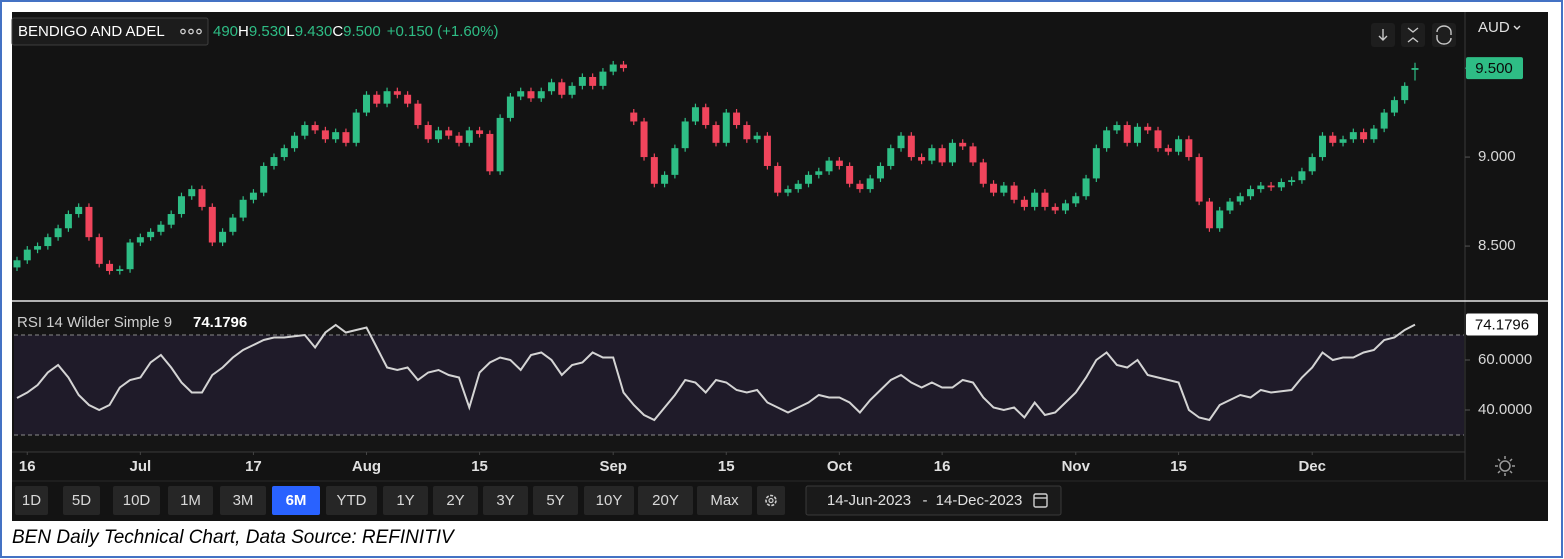  What do you see at coordinates (1413, 35) in the screenshot?
I see `toolbar-icons` at bounding box center [1413, 35].